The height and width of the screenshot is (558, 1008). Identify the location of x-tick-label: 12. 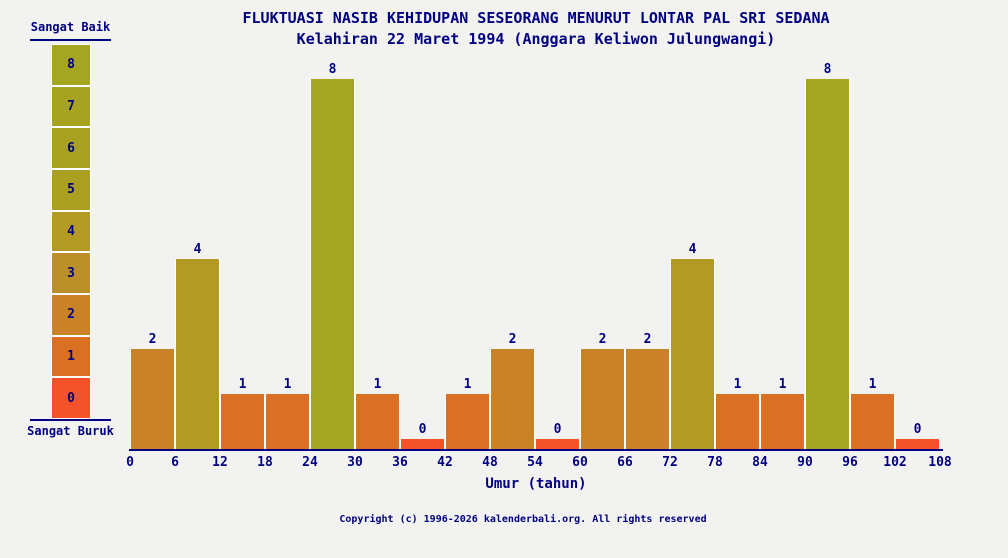
(220, 462).